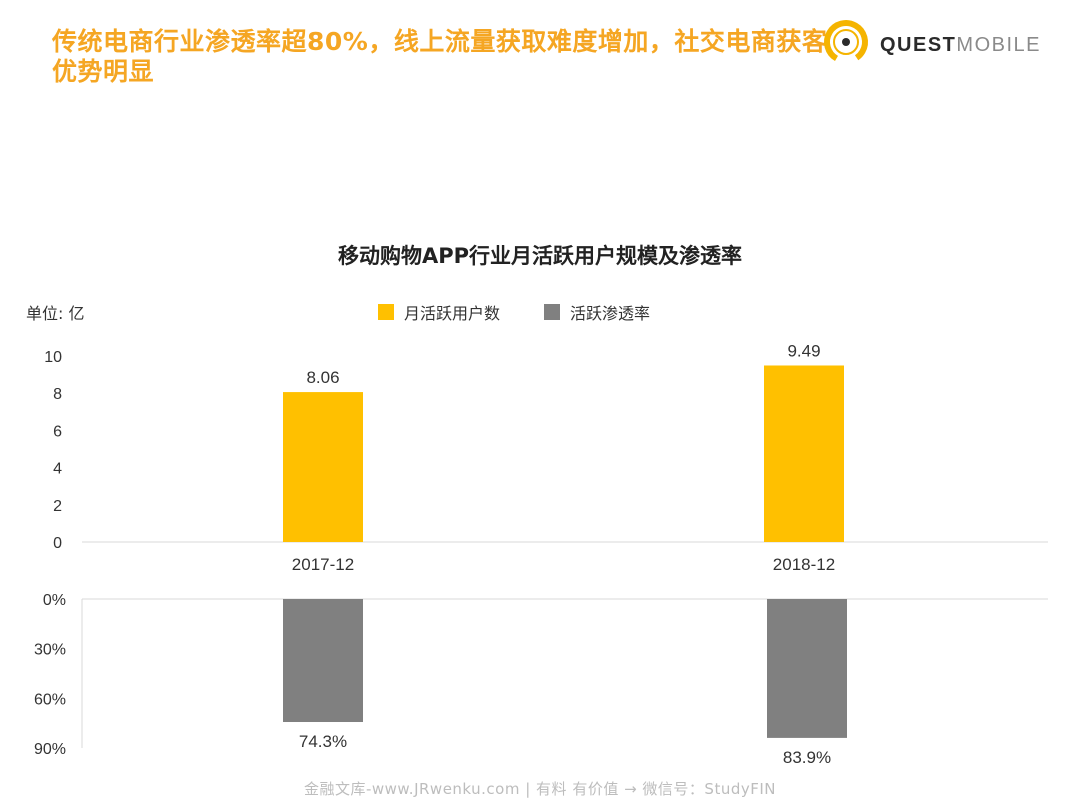 The width and height of the screenshot is (1080, 810). Describe the element at coordinates (803, 350) in the screenshot. I see `data-label-mau-1: 9.49` at that location.